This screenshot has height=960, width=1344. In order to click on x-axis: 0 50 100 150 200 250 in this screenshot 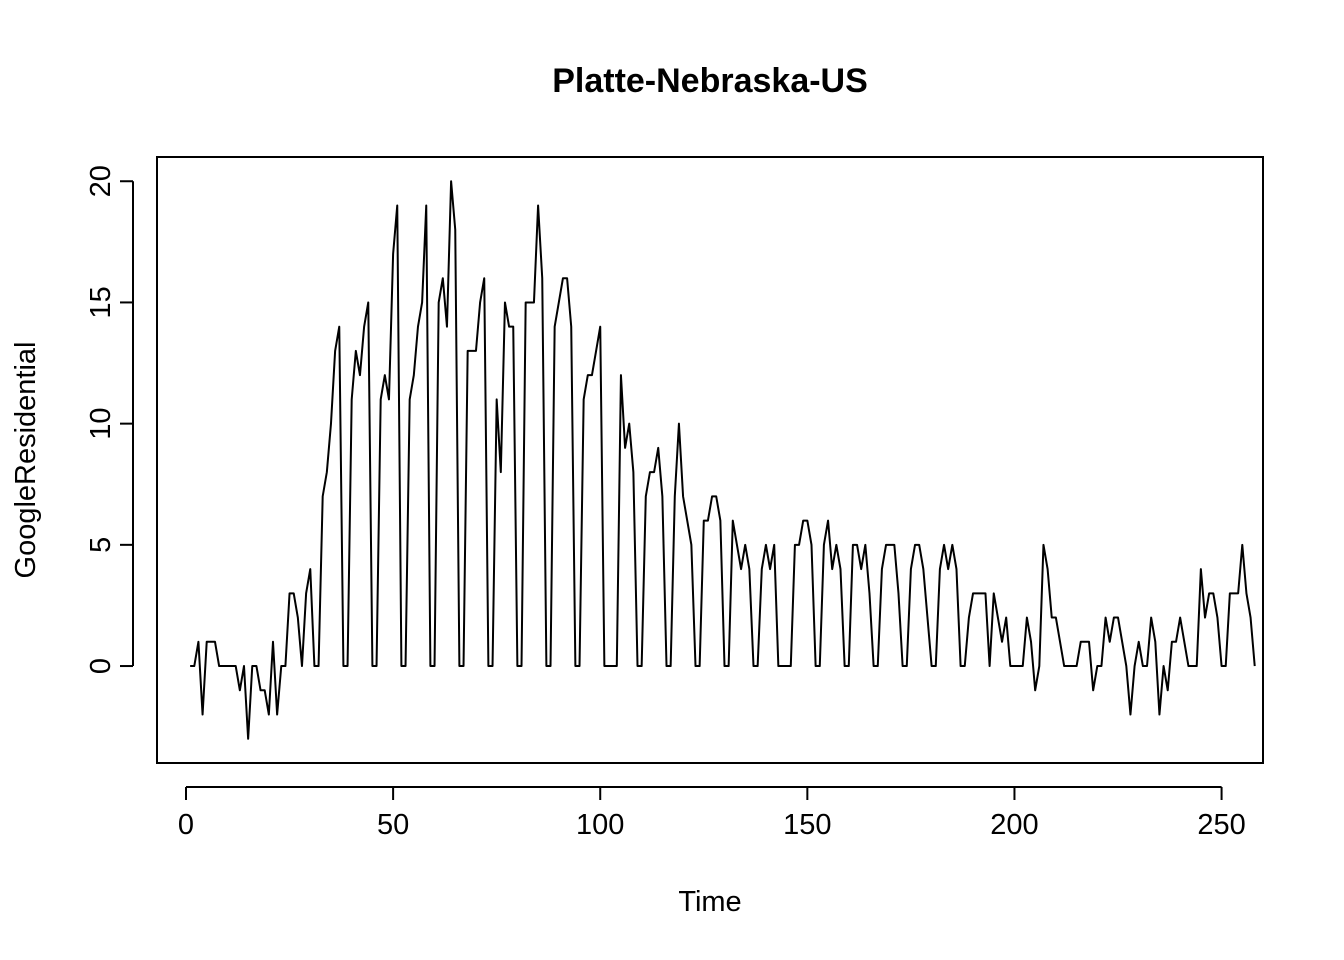, I will do `click(712, 813)`.